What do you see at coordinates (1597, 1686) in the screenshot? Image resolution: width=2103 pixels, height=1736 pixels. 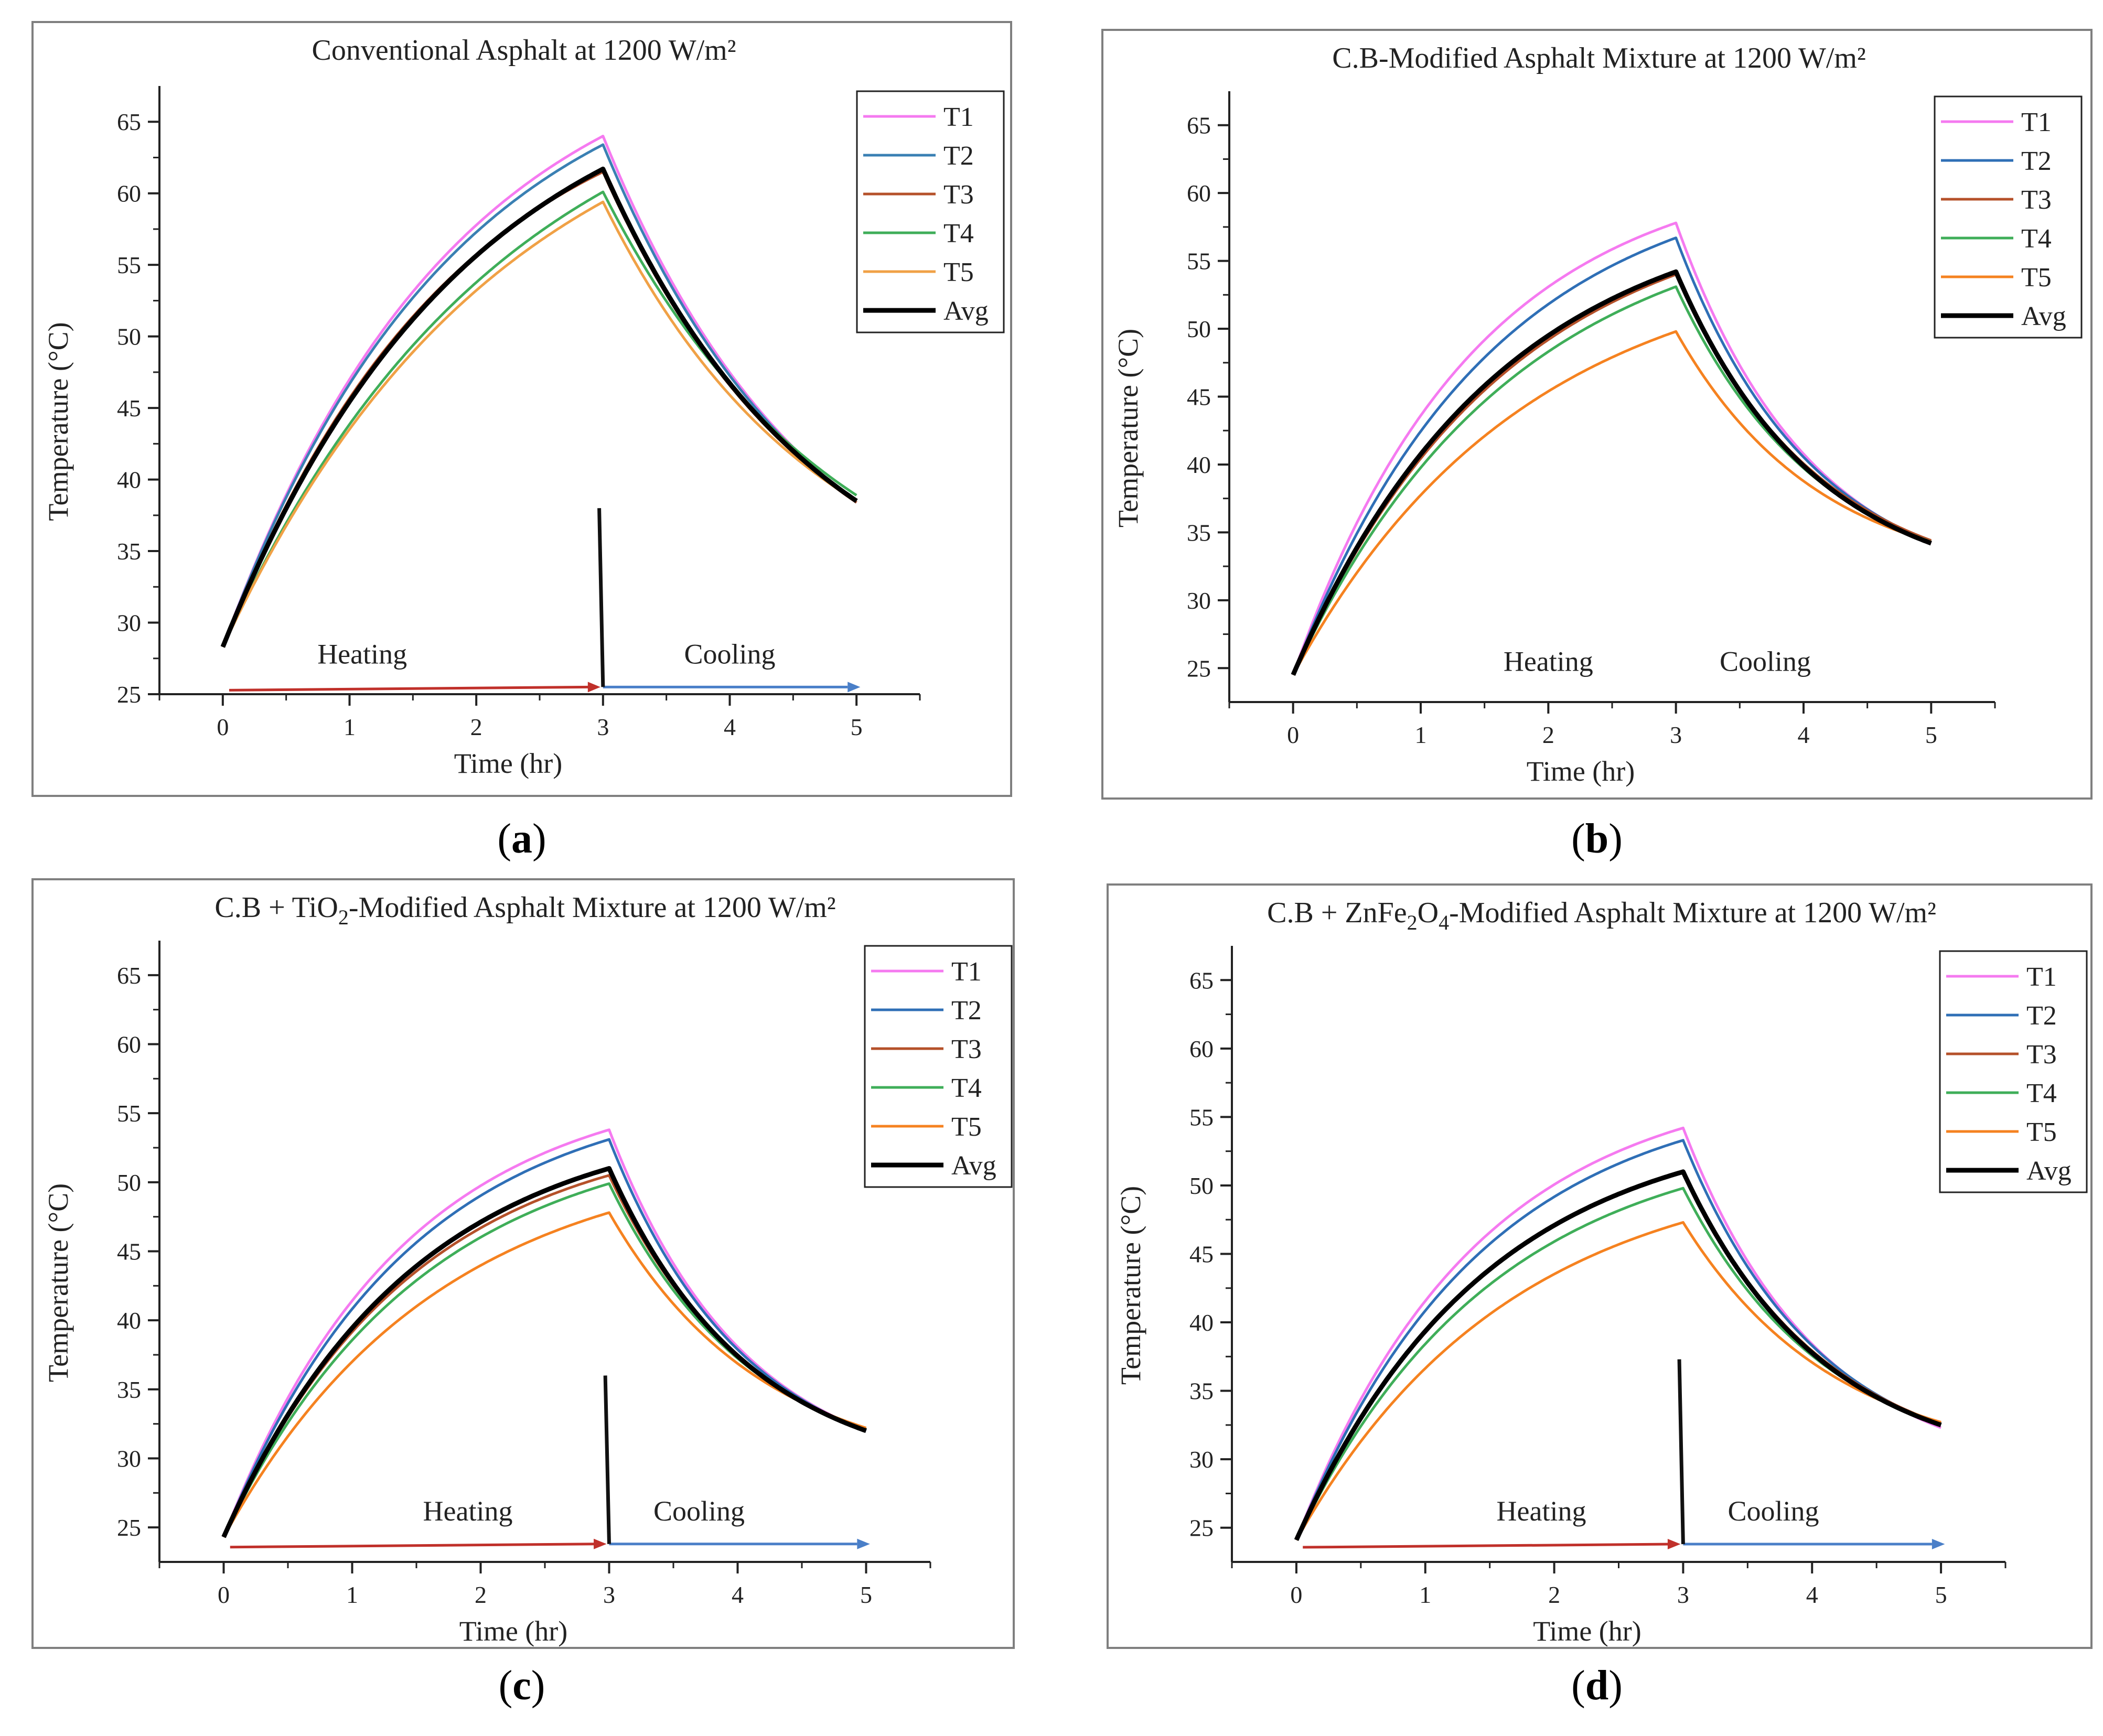 I see `caption-d: (d)` at bounding box center [1597, 1686].